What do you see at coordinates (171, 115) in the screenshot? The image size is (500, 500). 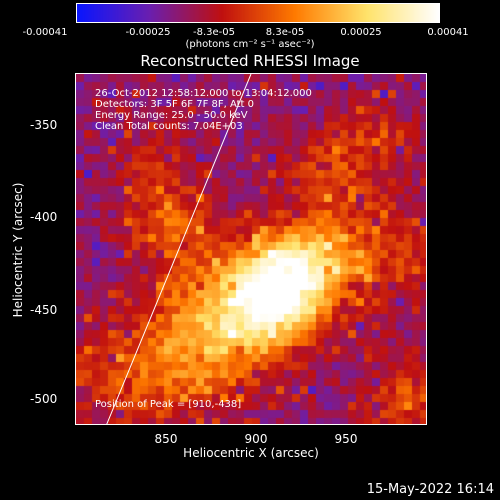 I see `info-energy: Energy Range: 25.0 - 50.0 keV` at bounding box center [171, 115].